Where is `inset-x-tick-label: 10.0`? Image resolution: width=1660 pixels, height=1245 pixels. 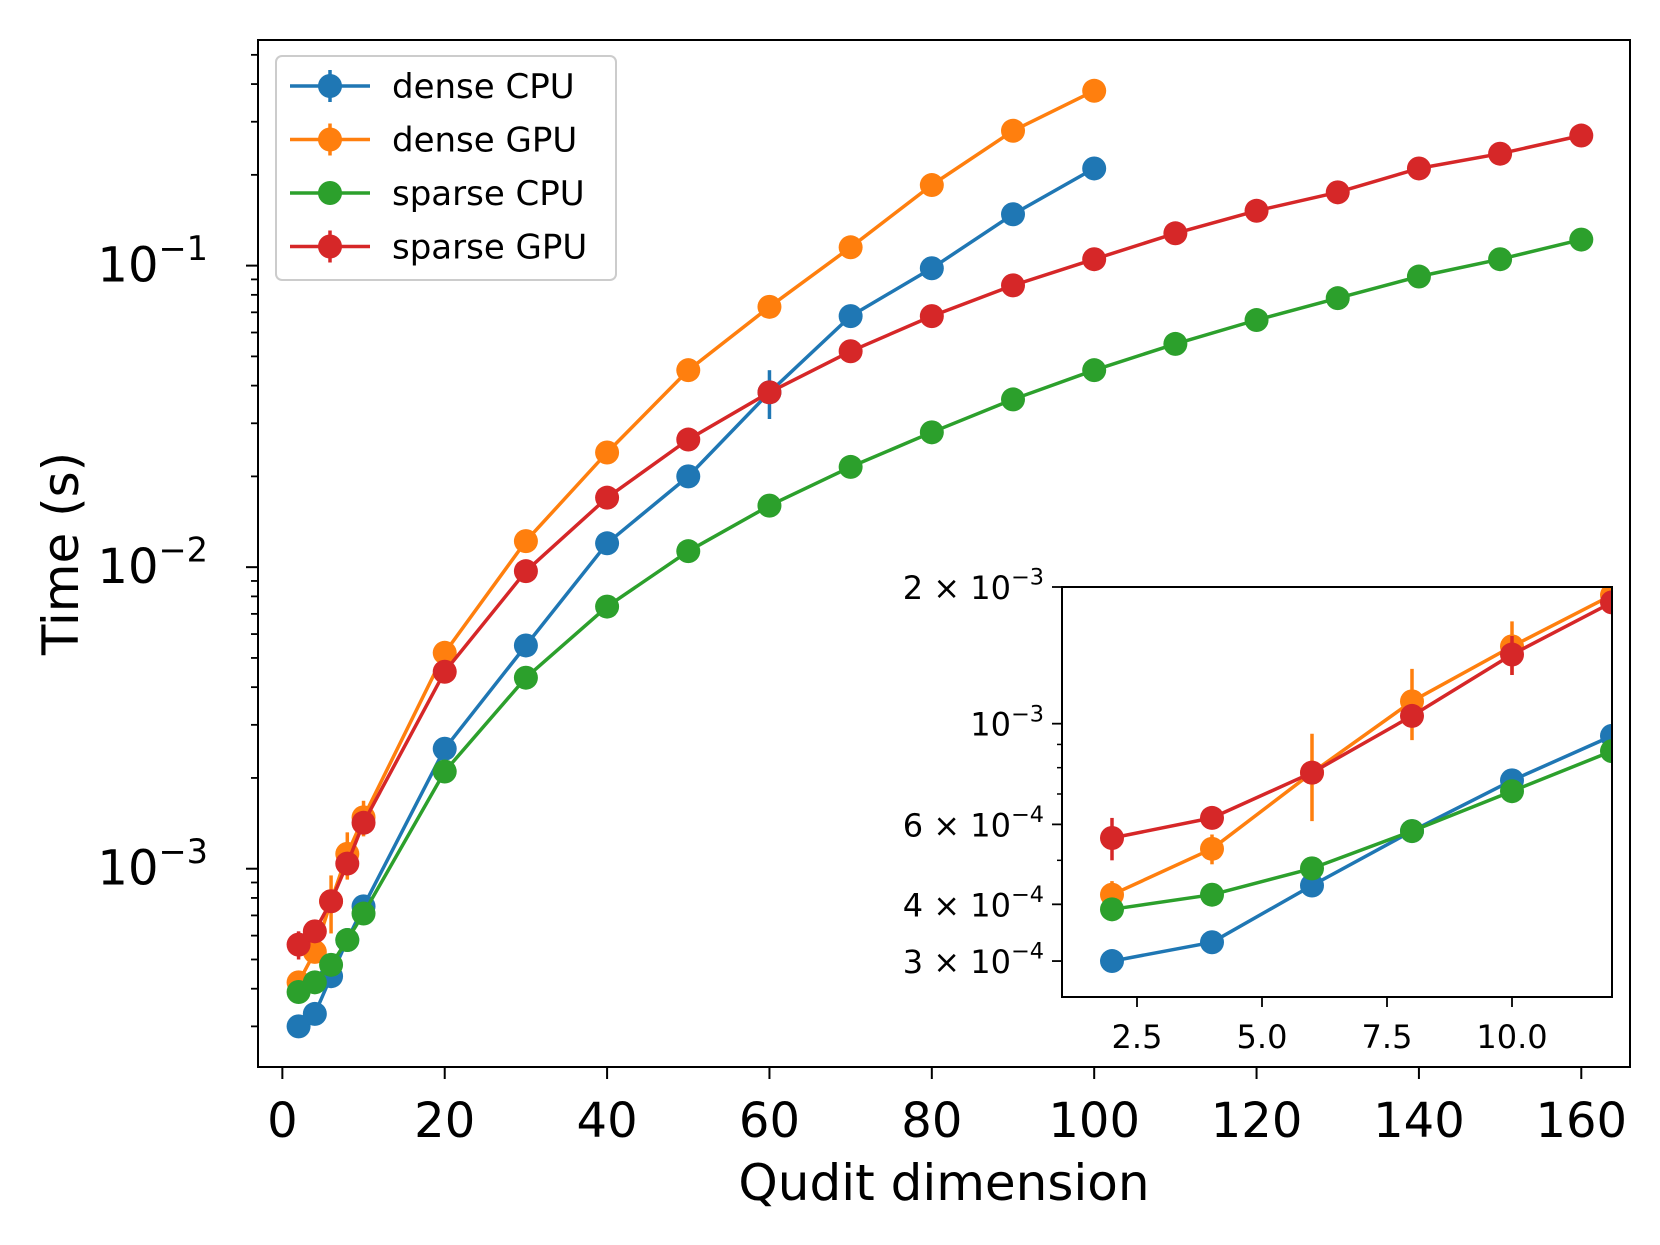 inset-x-tick-label: 10.0 is located at coordinates (1511, 1037).